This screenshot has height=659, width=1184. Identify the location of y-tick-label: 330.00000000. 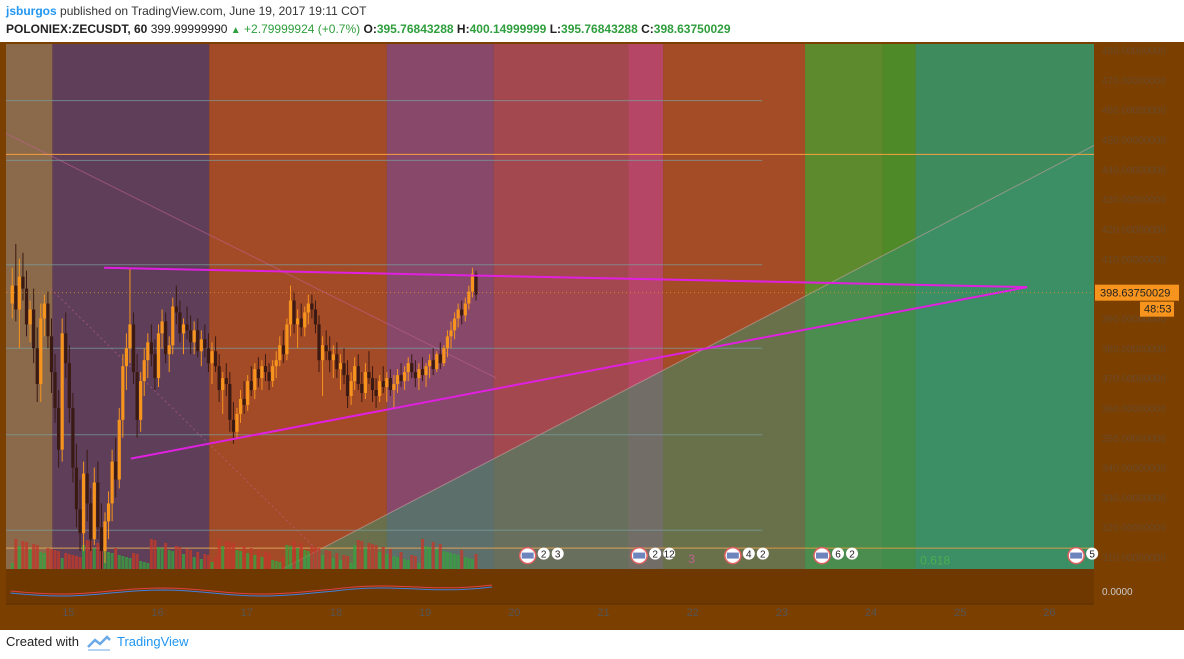
(1134, 498).